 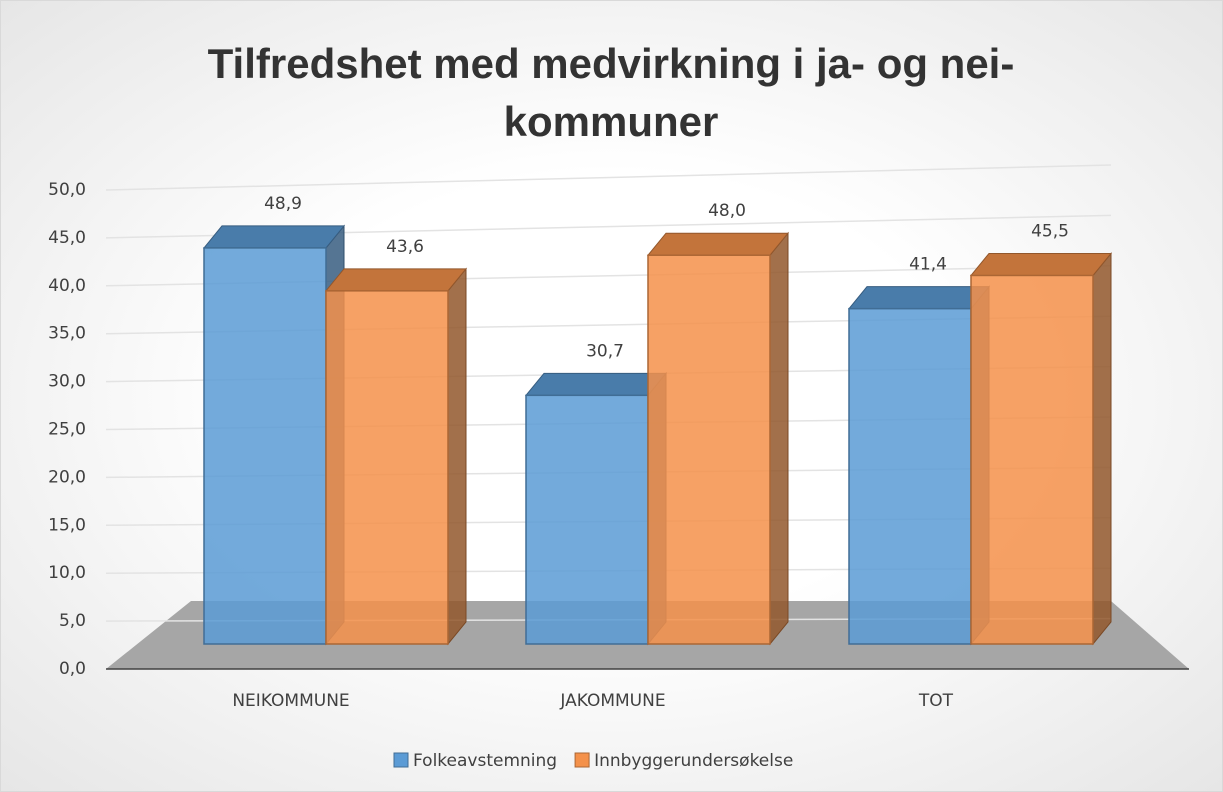 What do you see at coordinates (67, 238) in the screenshot?
I see `y-tick-label: 45,0` at bounding box center [67, 238].